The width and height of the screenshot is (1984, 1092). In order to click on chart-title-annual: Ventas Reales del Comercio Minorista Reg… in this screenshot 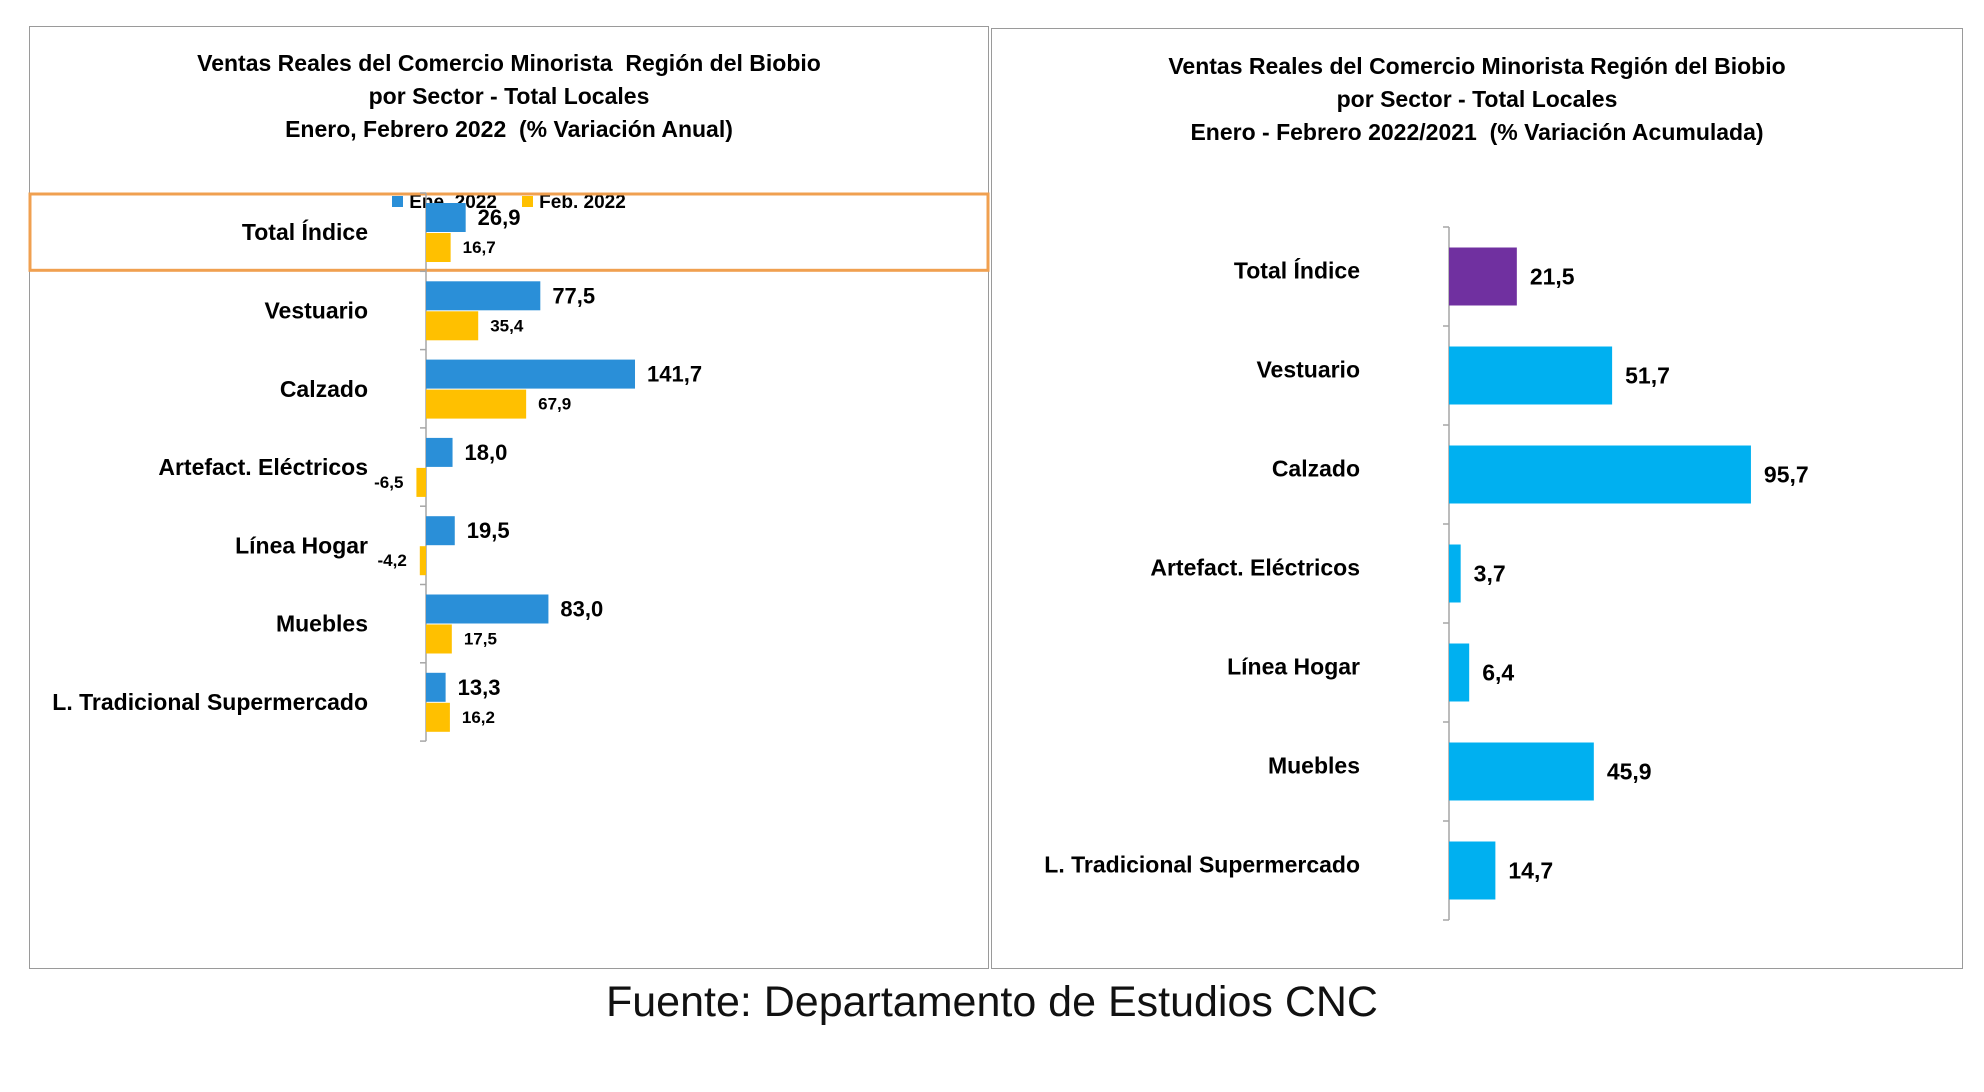, I will do `click(509, 96)`.